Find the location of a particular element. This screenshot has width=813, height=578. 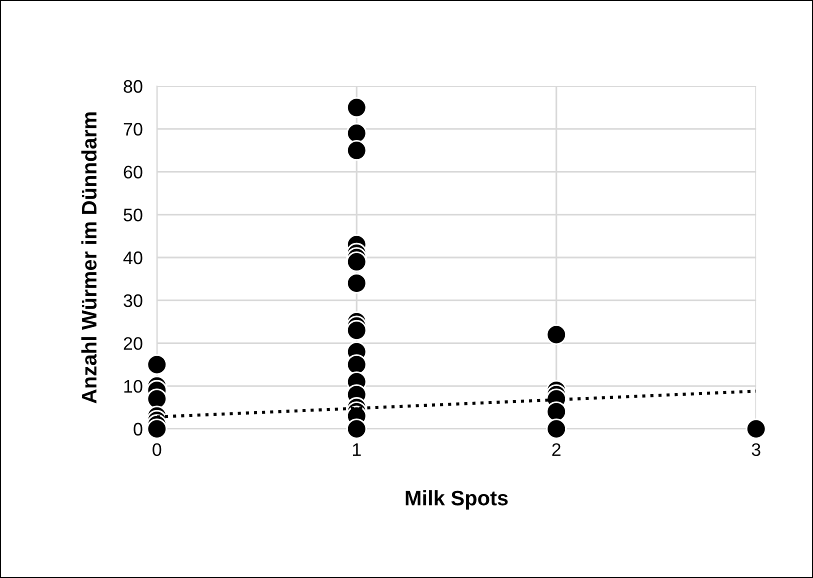

y-axis-title: Anzahl Würmer im Dünndarm is located at coordinates (89, 258).